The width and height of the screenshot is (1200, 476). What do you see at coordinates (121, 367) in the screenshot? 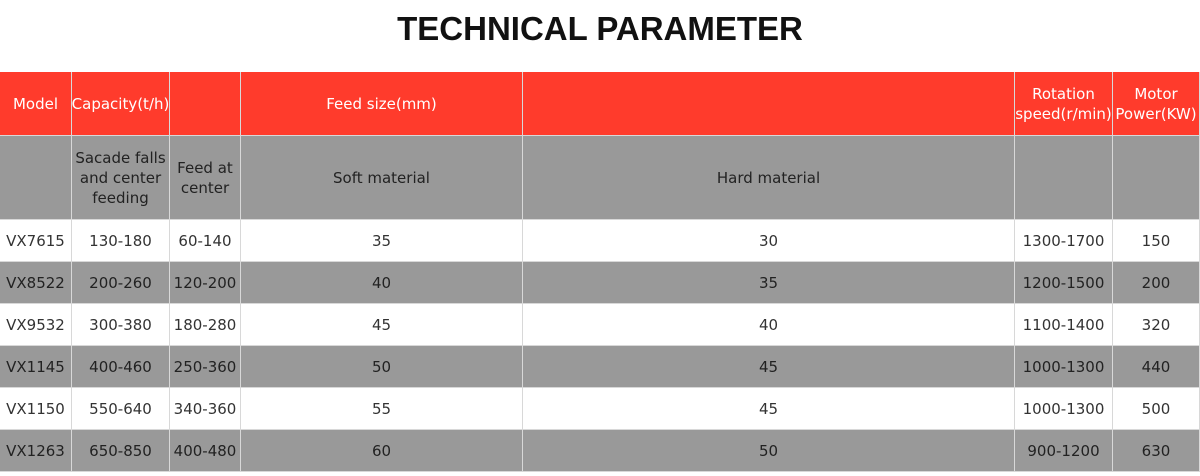
I see `table-cell: 400-460` at bounding box center [121, 367].